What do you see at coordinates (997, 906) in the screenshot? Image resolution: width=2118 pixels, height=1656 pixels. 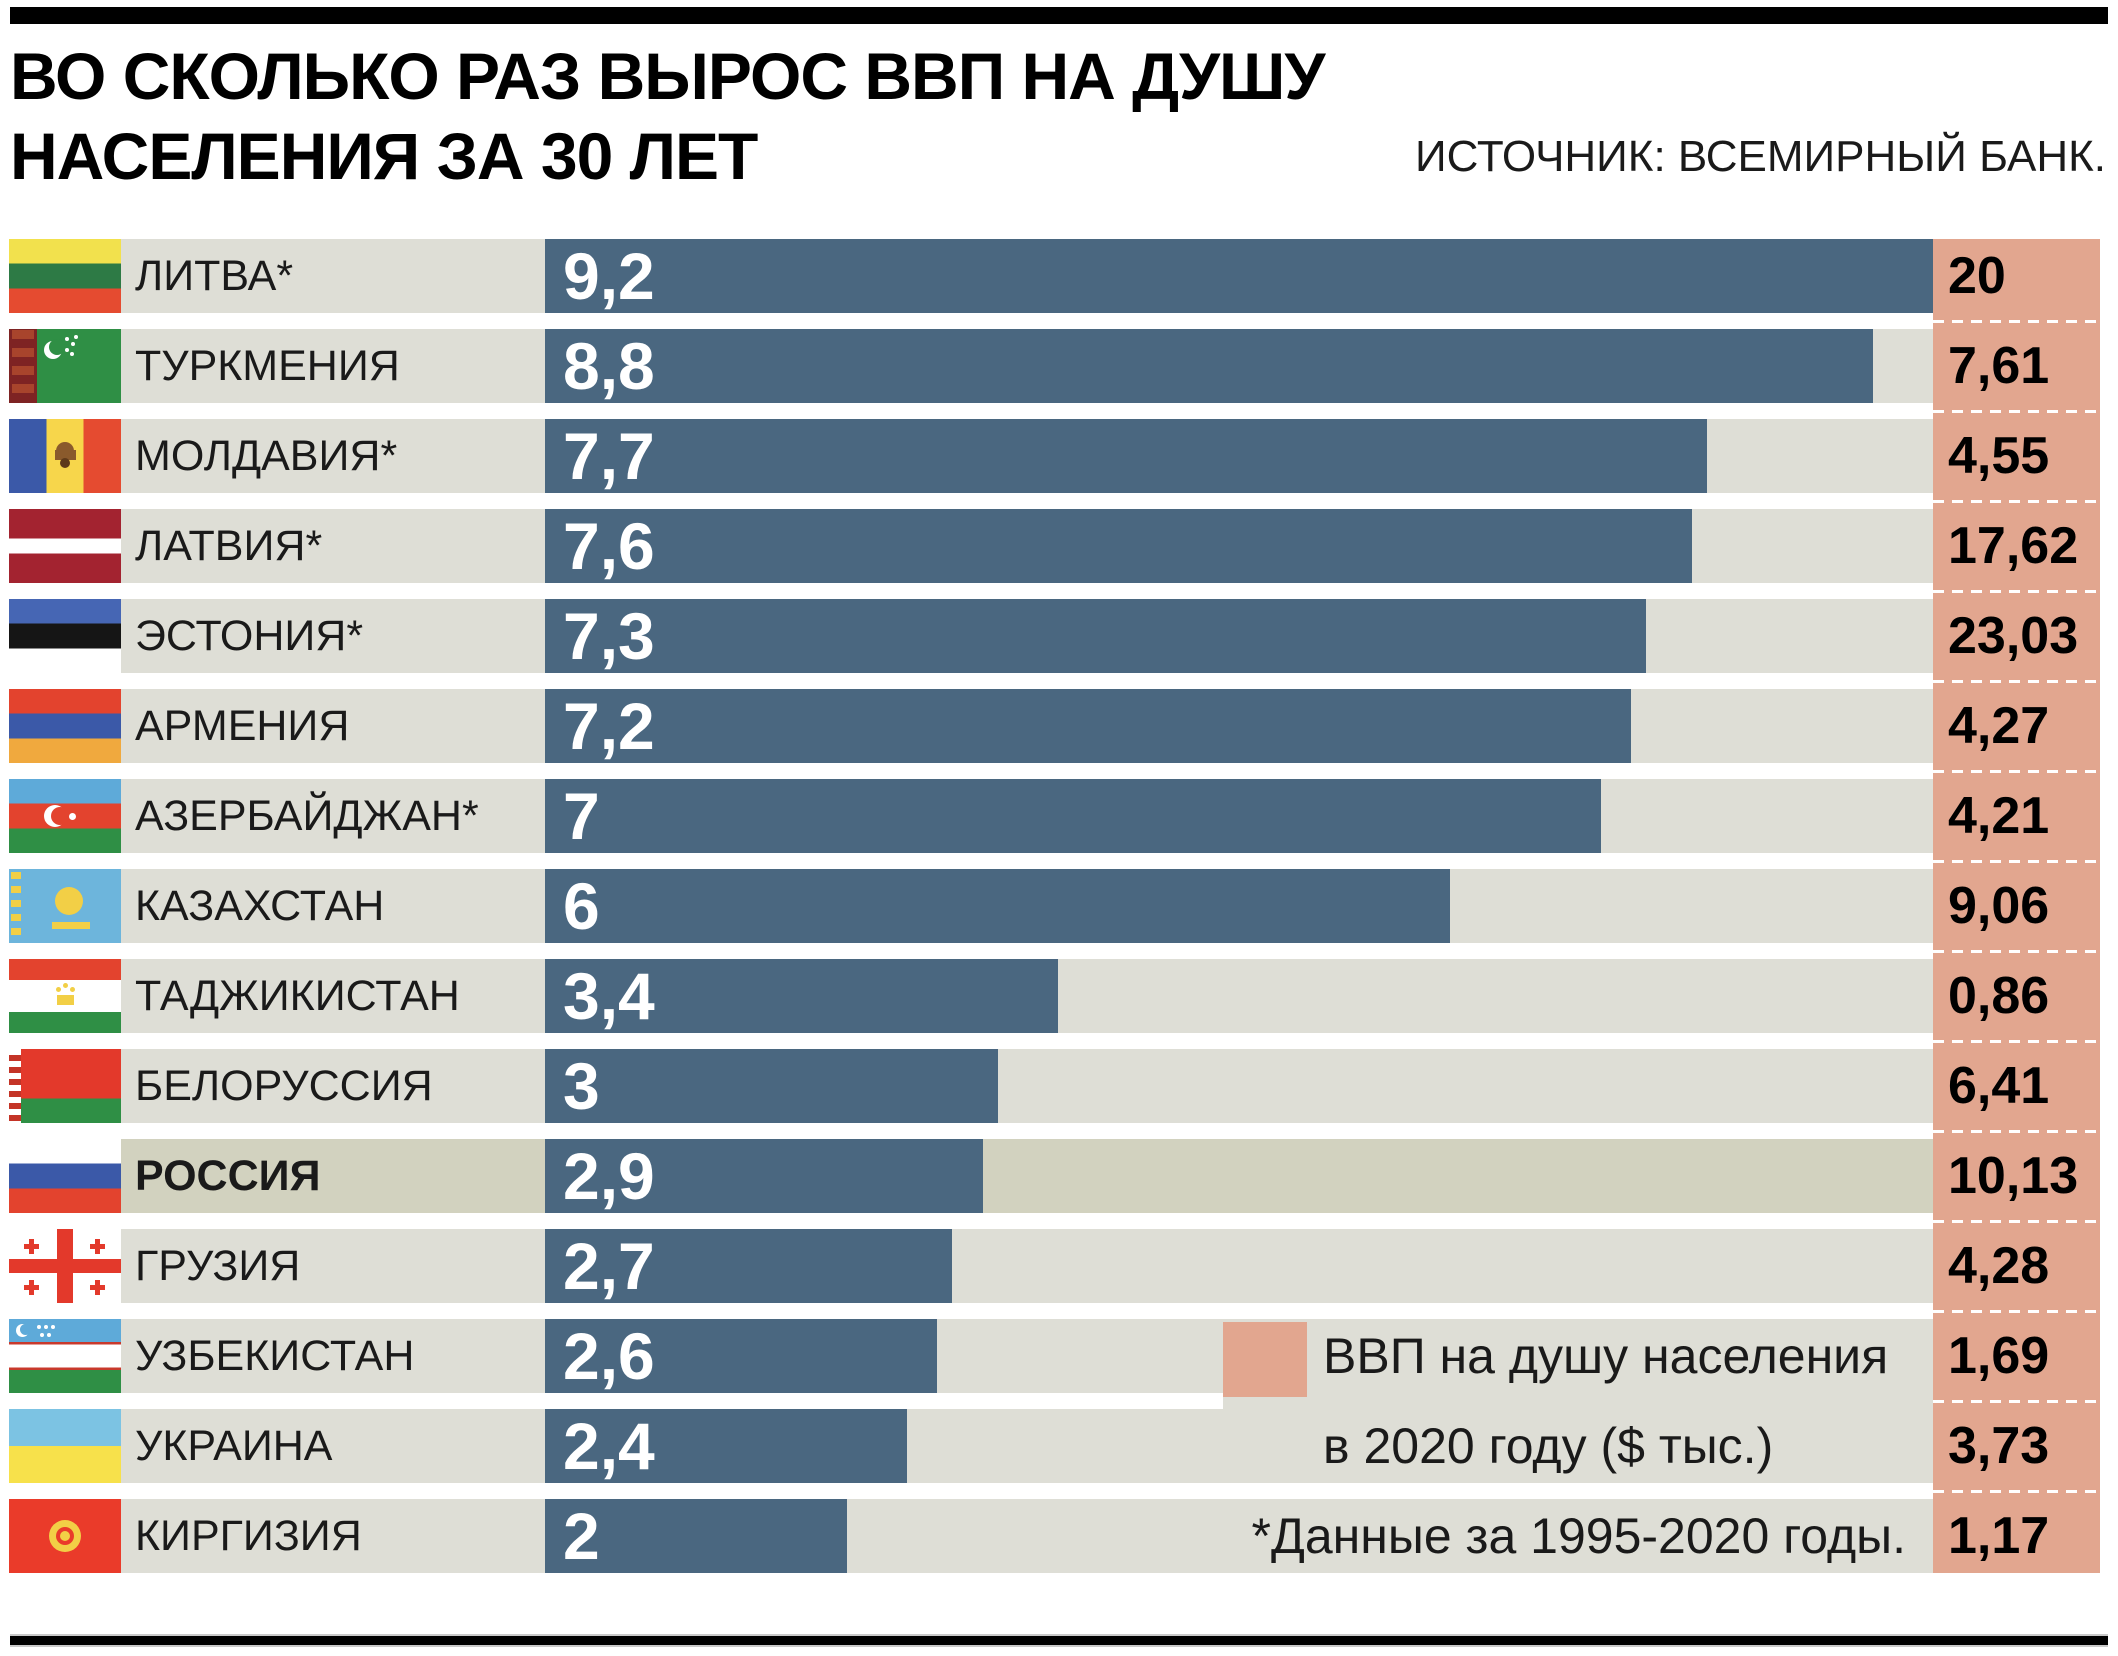 I see `growth-bar-kazakhstan: 6` at bounding box center [997, 906].